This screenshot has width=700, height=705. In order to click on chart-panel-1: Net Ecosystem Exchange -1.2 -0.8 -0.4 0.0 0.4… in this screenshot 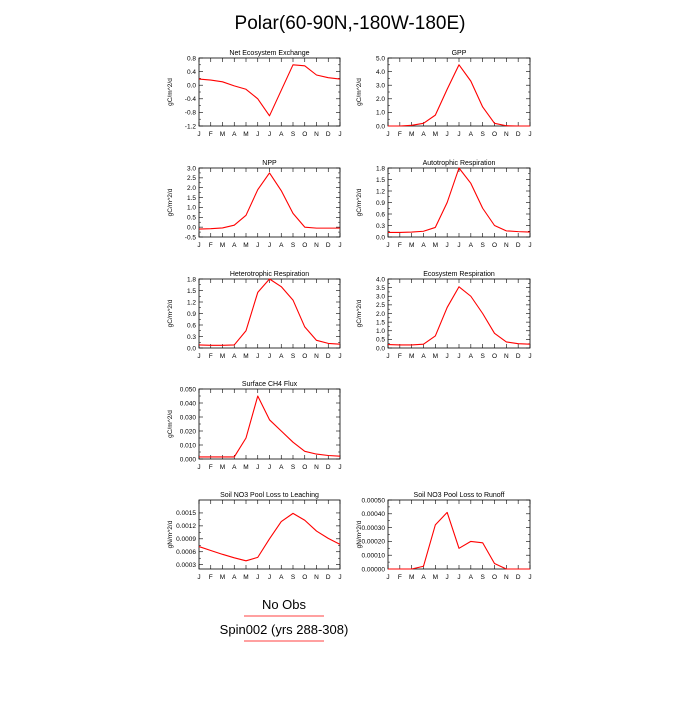, I will do `click(254, 94)`.